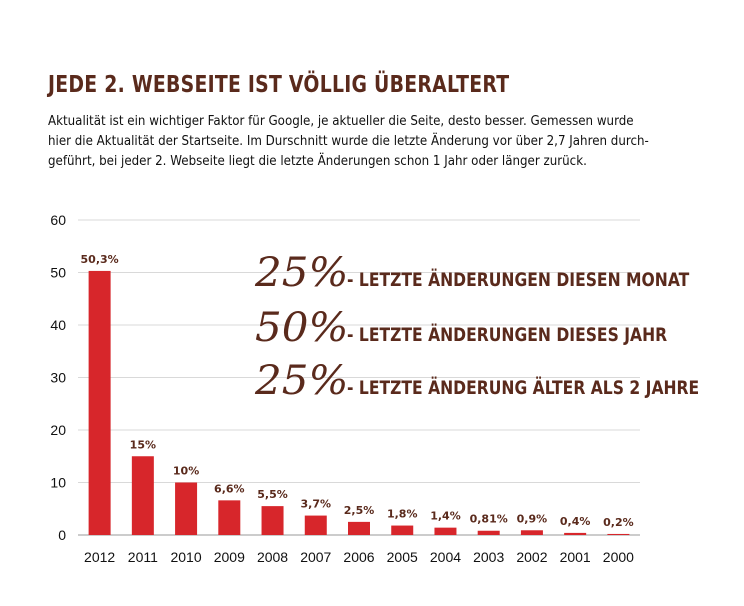 This screenshot has height=606, width=744. I want to click on data-label: 50,3%, so click(100, 259).